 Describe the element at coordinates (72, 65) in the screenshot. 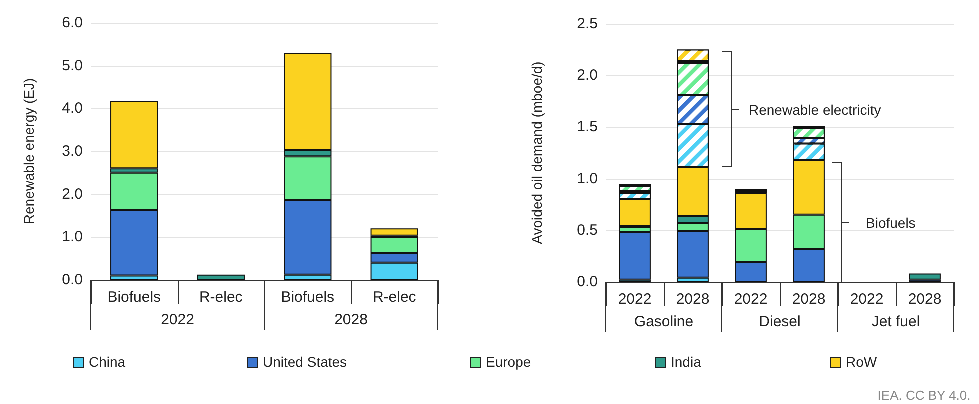

I see `y-tick-label: 5.0` at that location.